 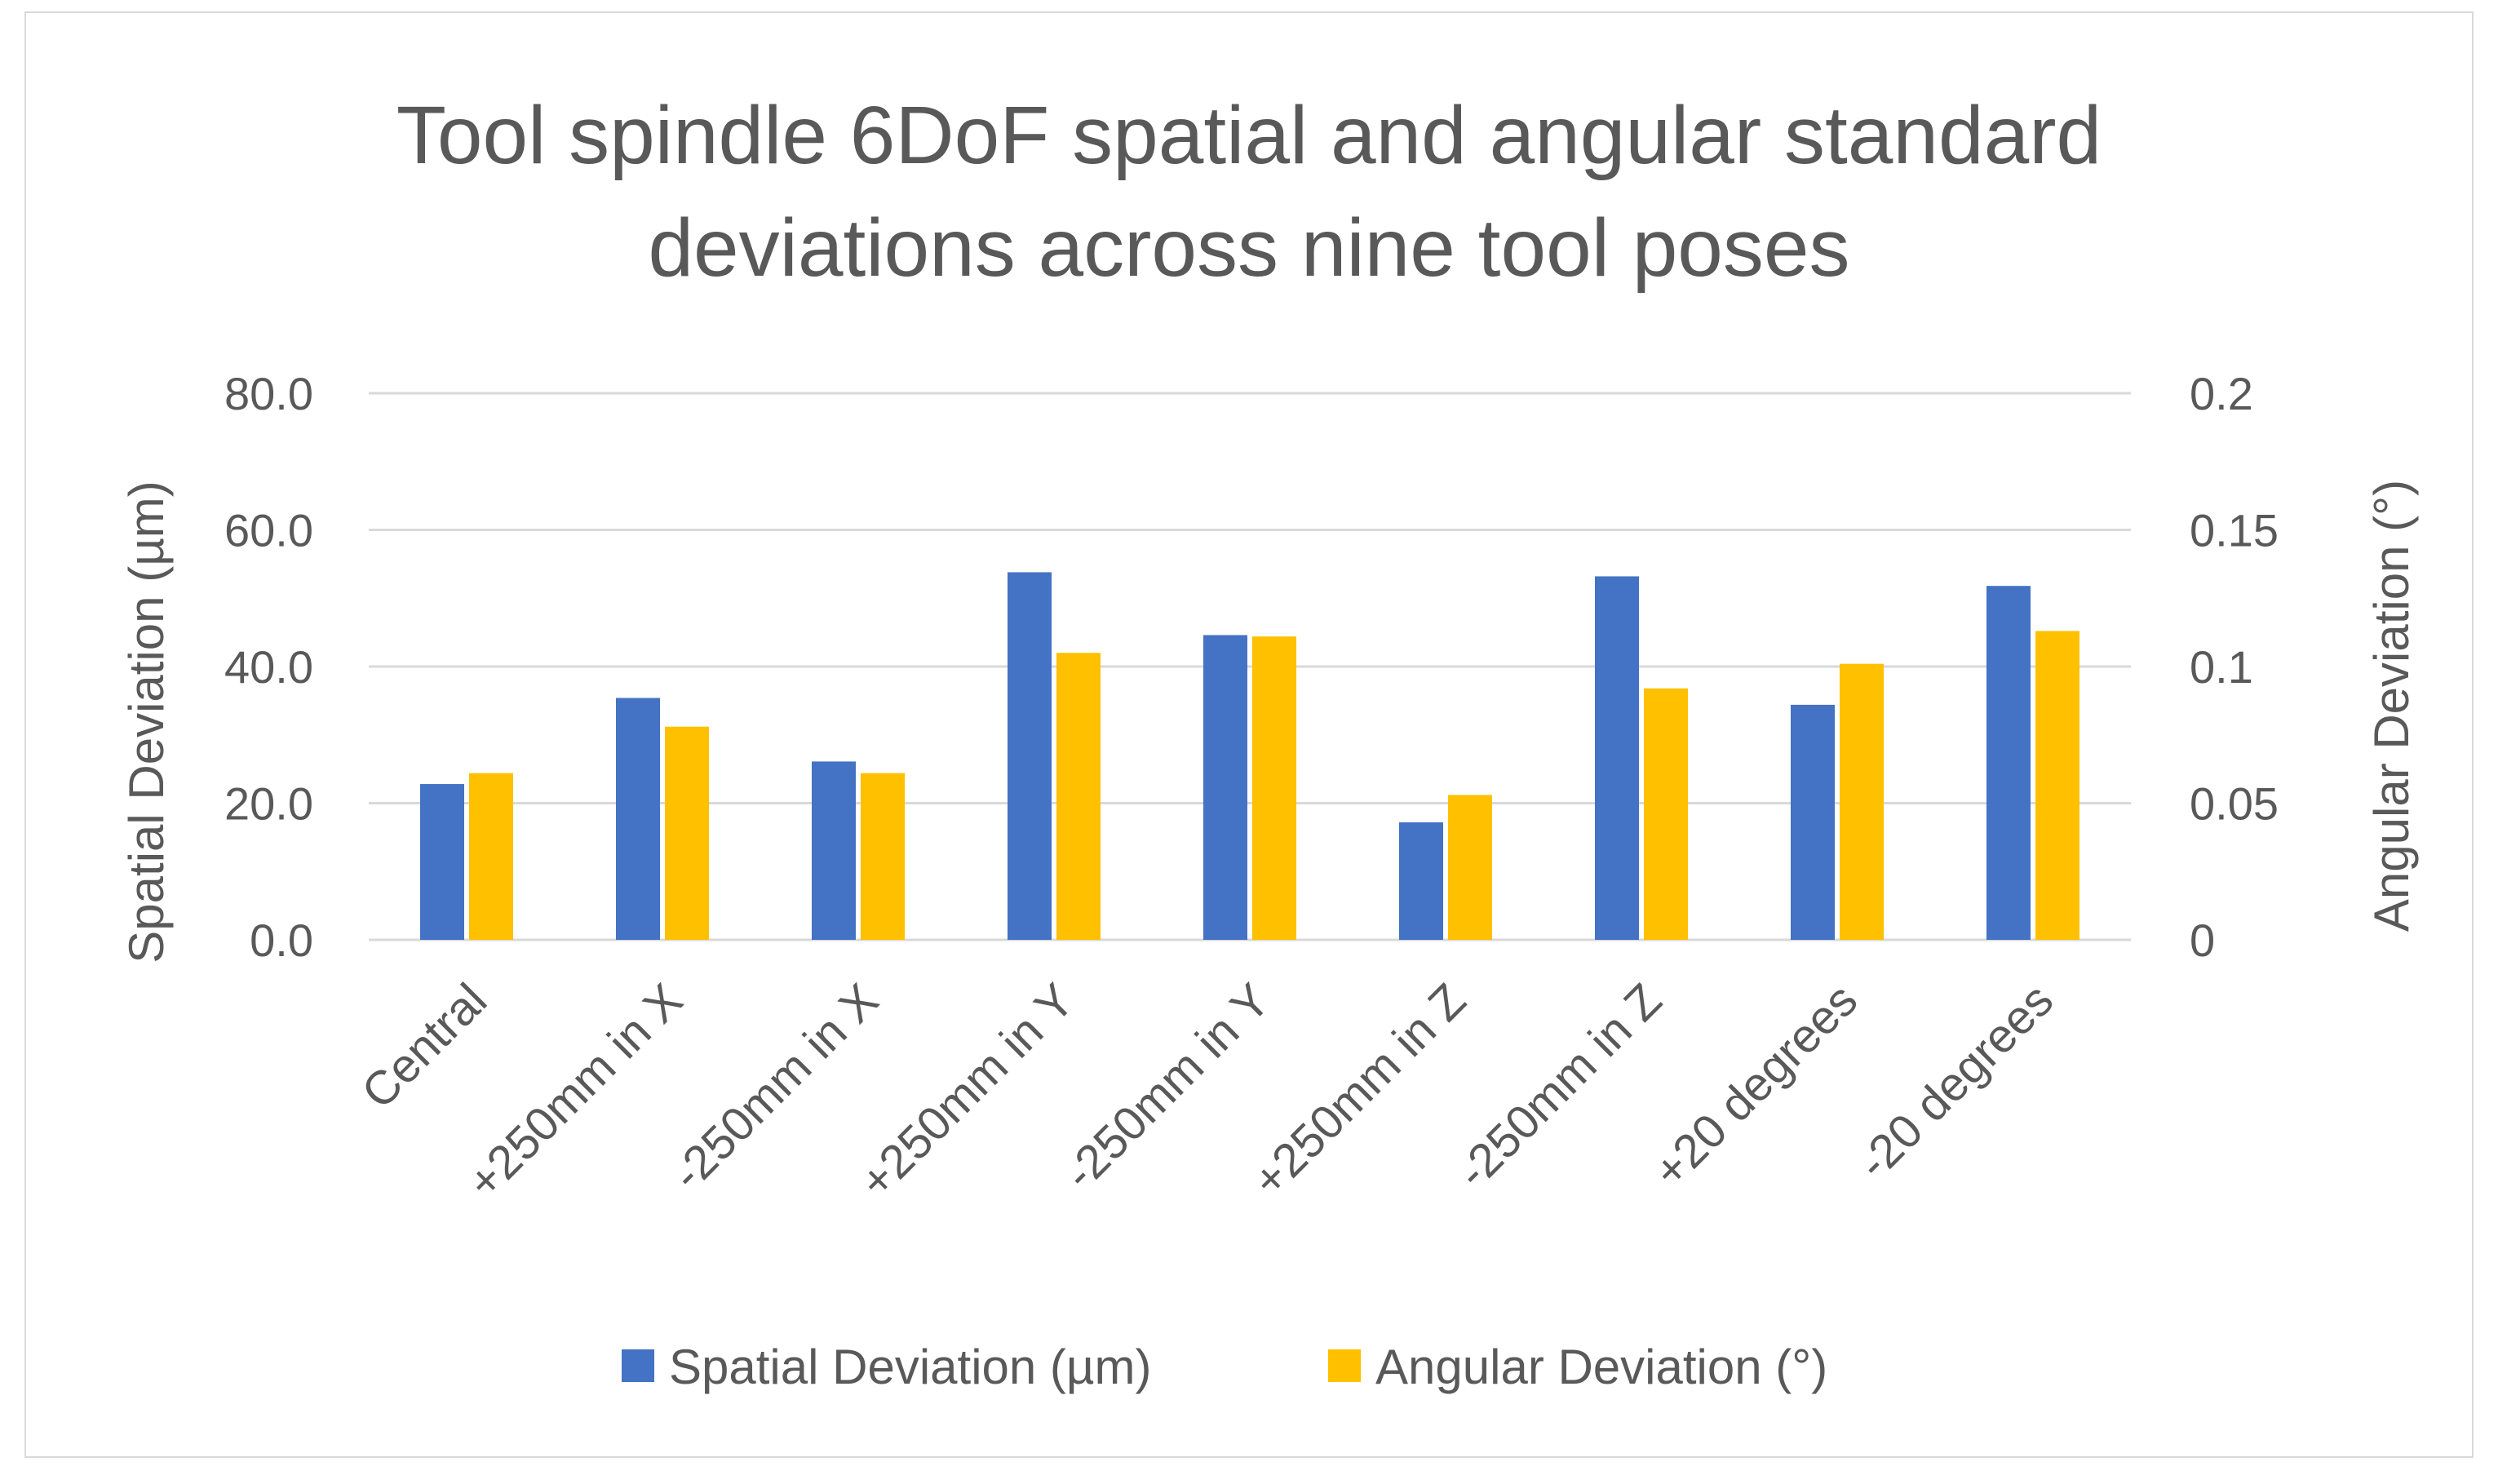 I want to click on legend-label-spatial: Spatial Deviation (µm), so click(x=910, y=1367).